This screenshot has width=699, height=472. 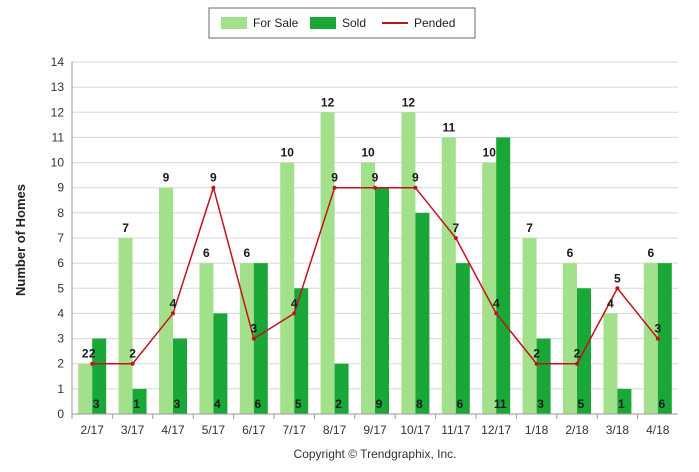 I want to click on x-tick-label: 3/17, so click(x=133, y=430).